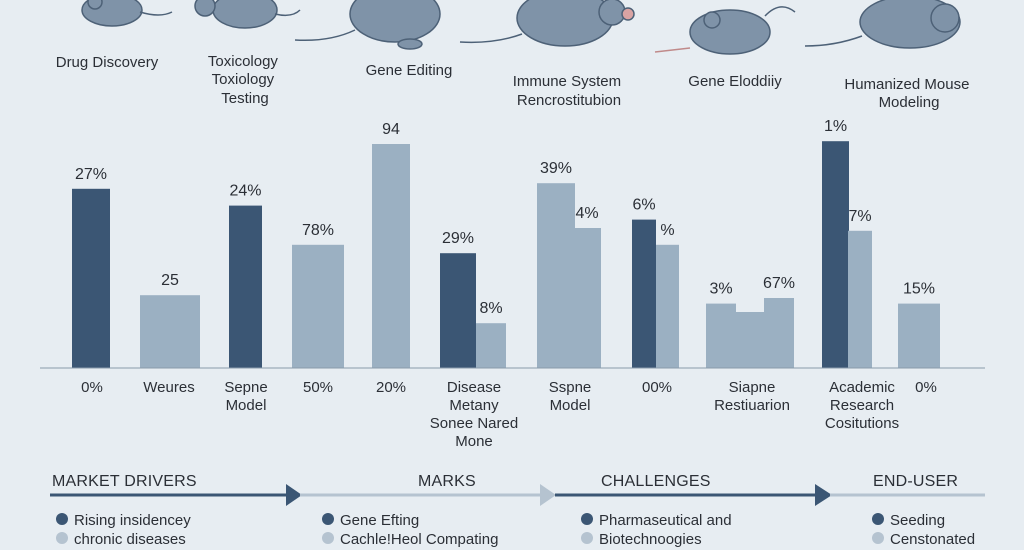 This screenshot has width=1024, height=550. Describe the element at coordinates (490, 308) in the screenshot. I see `bar-value-label: 8%` at that location.